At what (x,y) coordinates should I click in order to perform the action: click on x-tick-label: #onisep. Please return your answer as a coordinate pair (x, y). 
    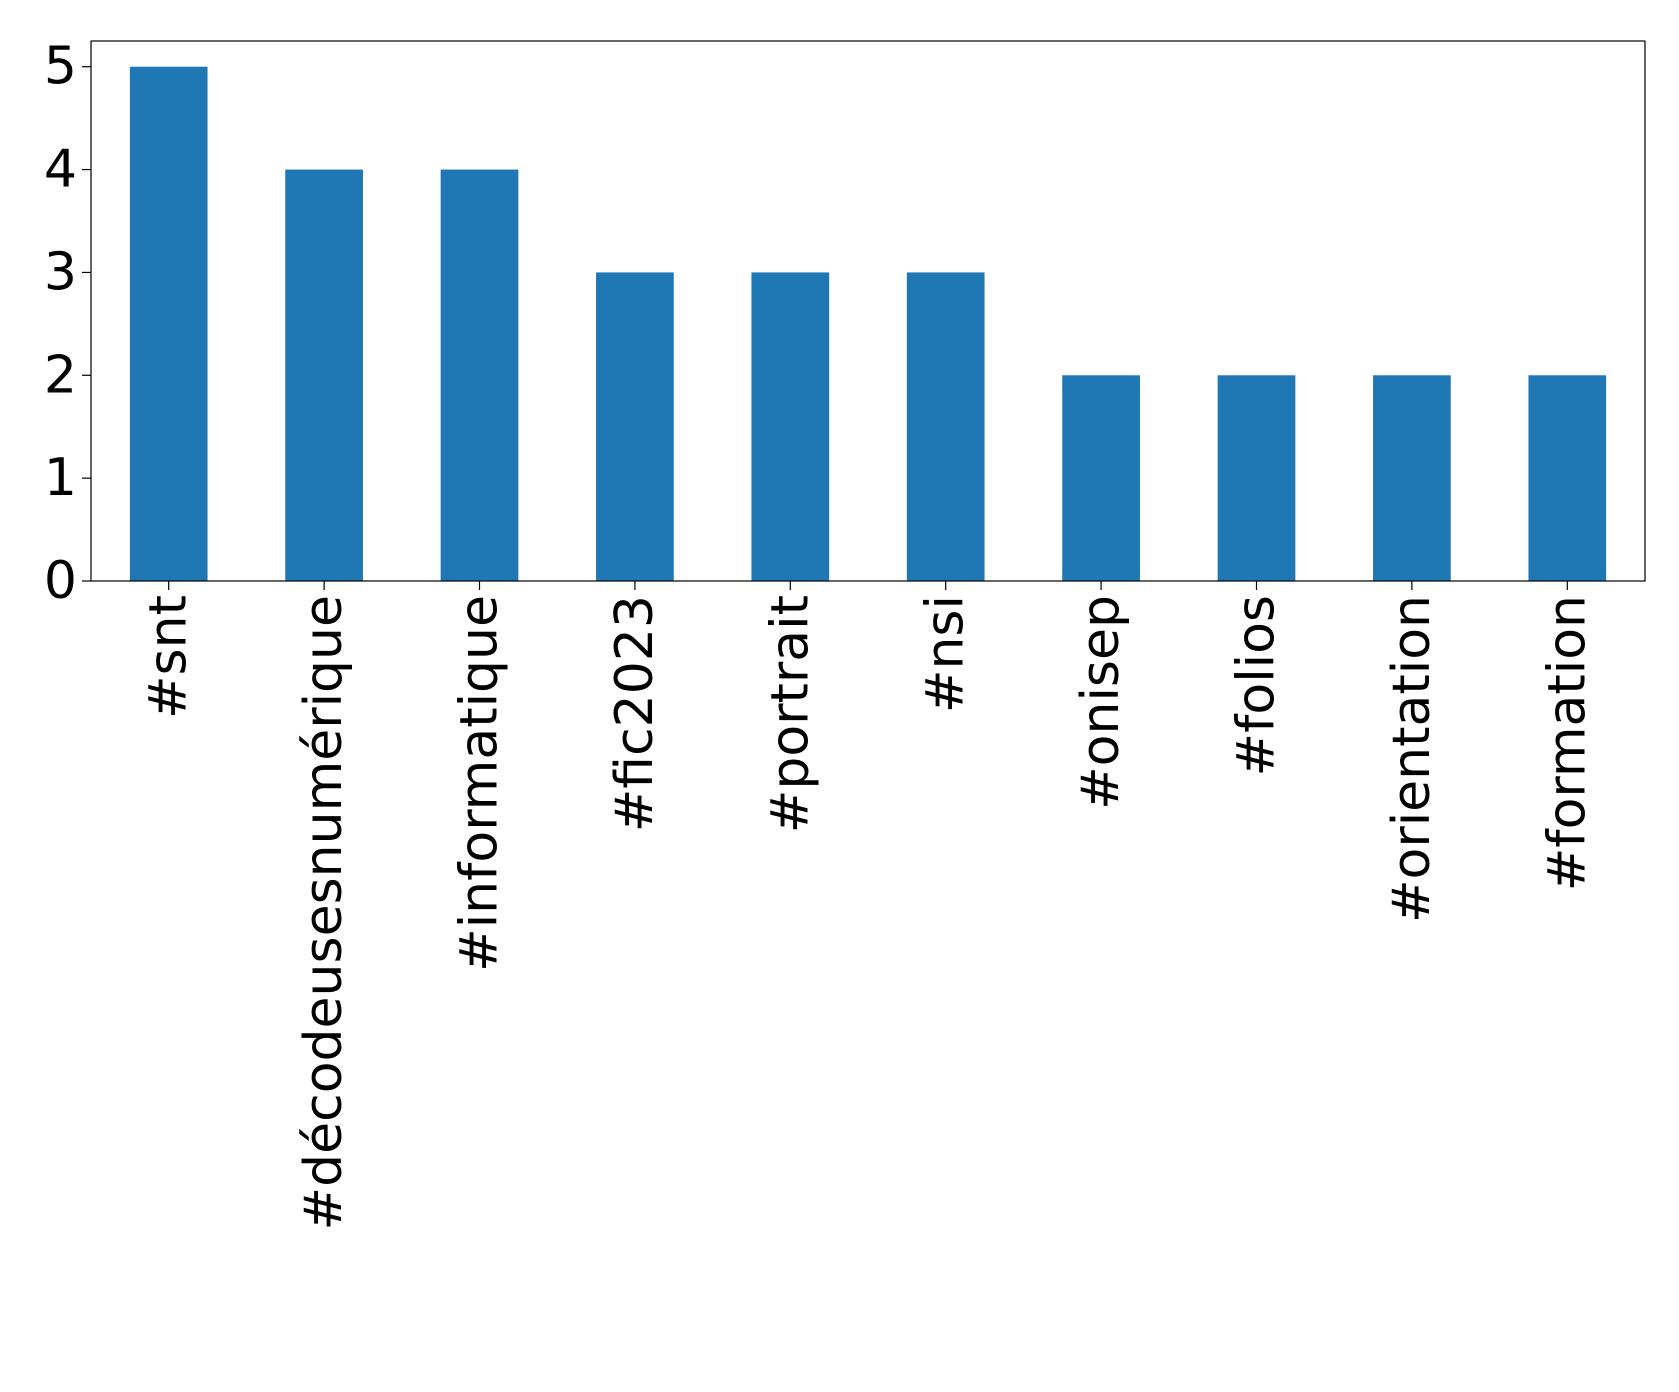
    Looking at the image, I should click on (1101, 702).